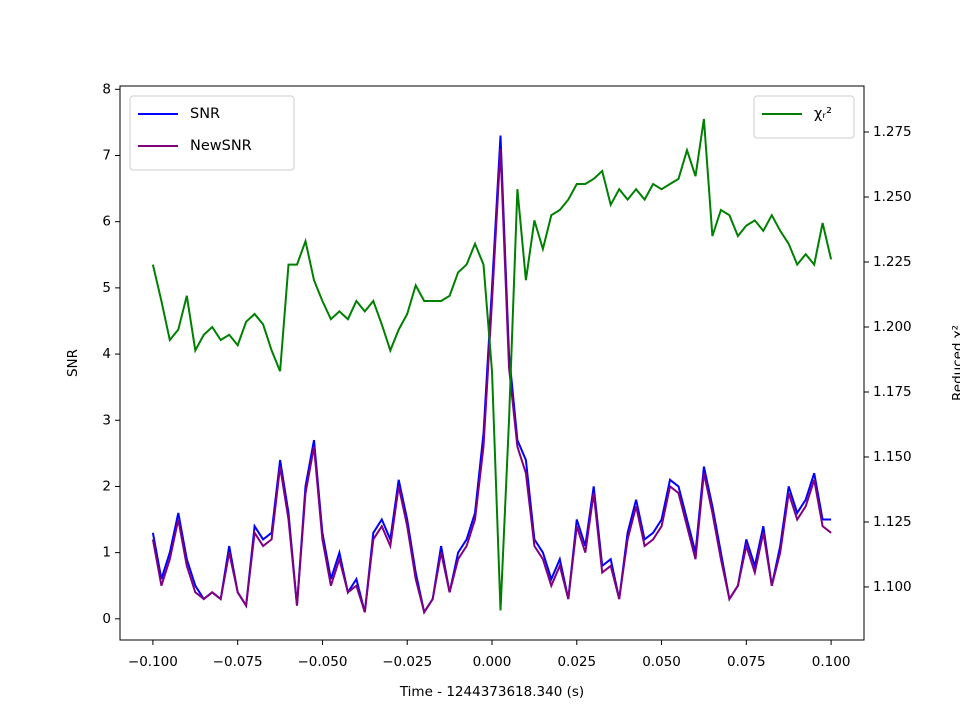  I want to click on x-tick-label: 0.100, so click(831, 662).